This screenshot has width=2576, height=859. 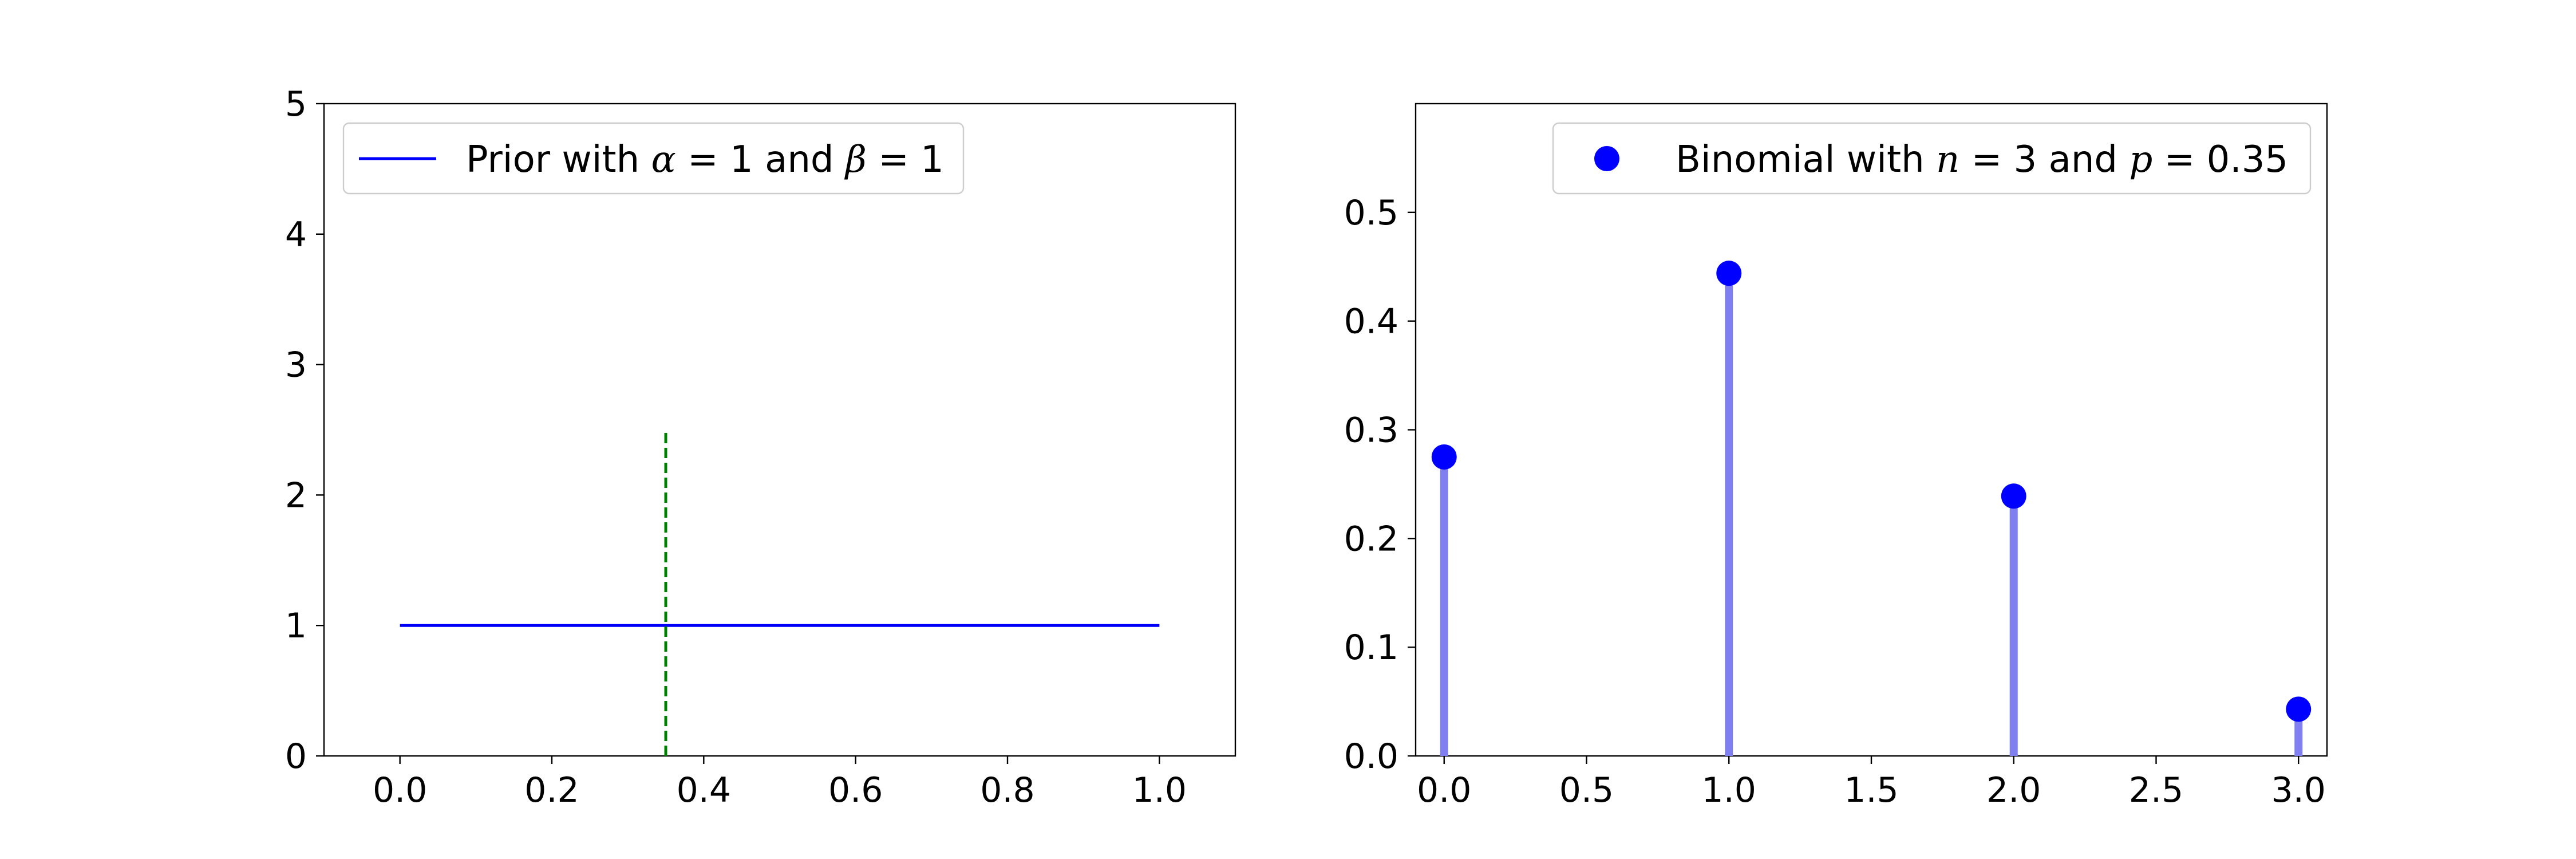 I want to click on legend-label: Binomial with n = 3 and p = 0.35, so click(x=1982, y=160).